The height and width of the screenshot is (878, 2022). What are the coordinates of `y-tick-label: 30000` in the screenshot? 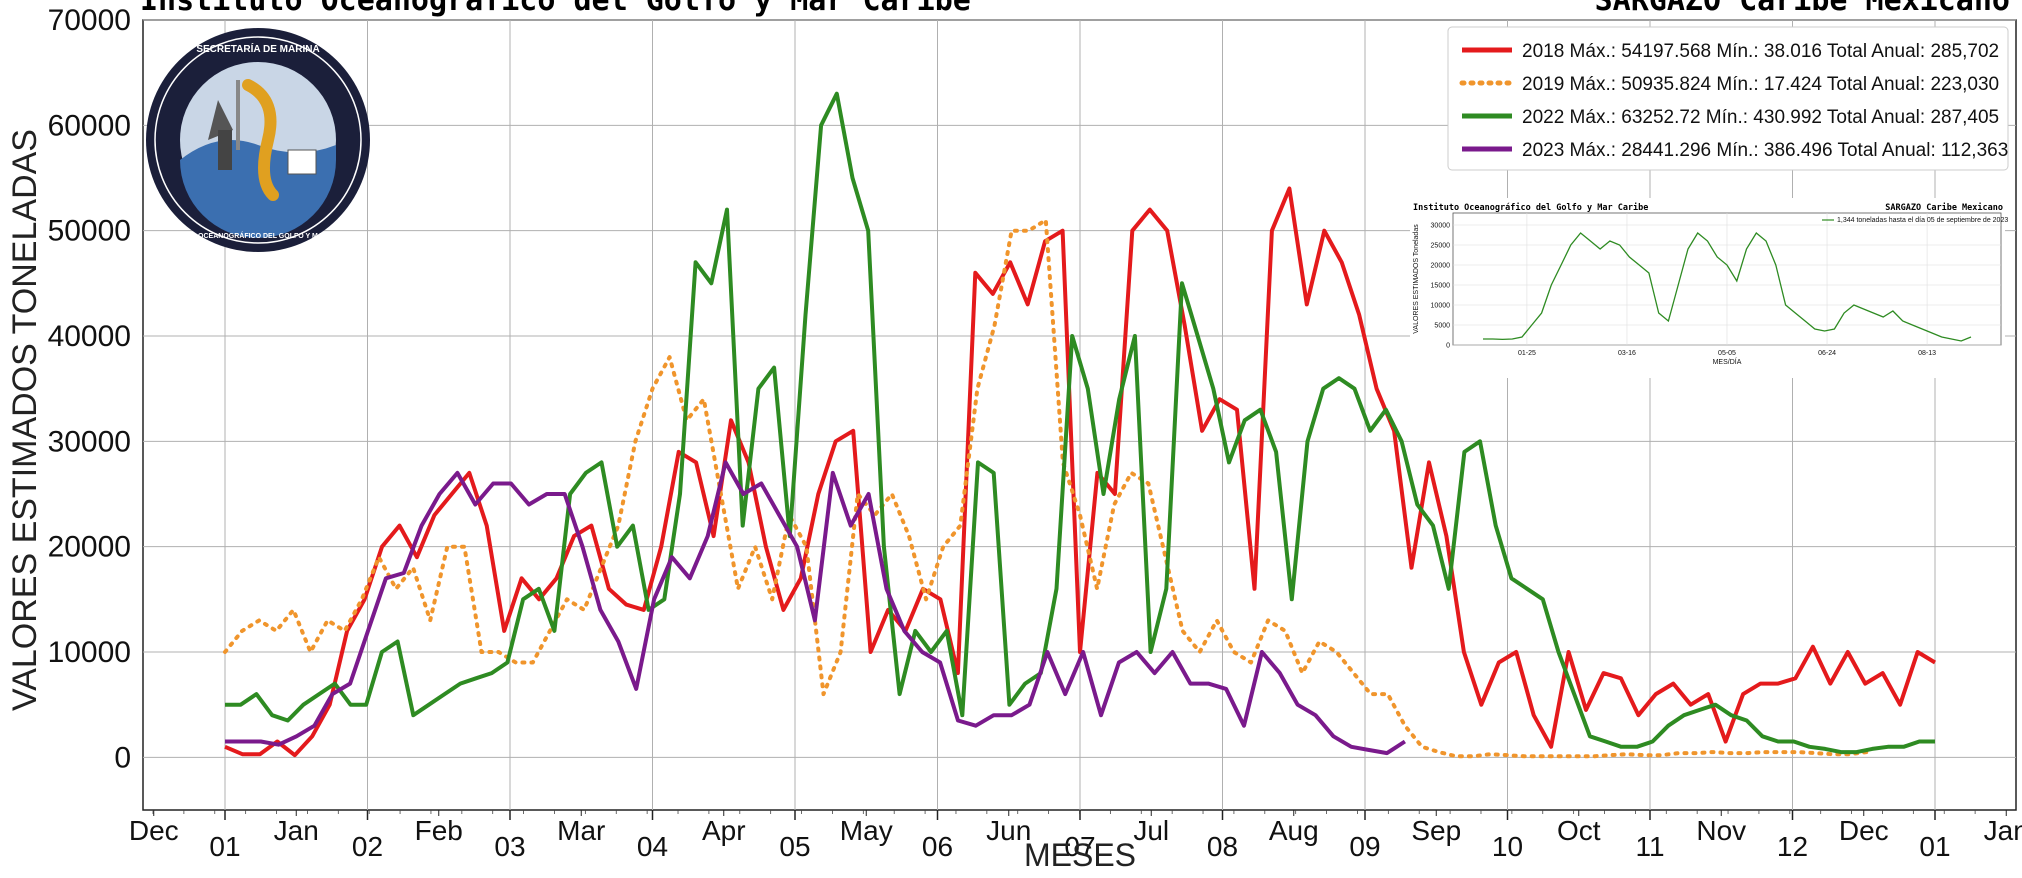 It's located at (89, 441).